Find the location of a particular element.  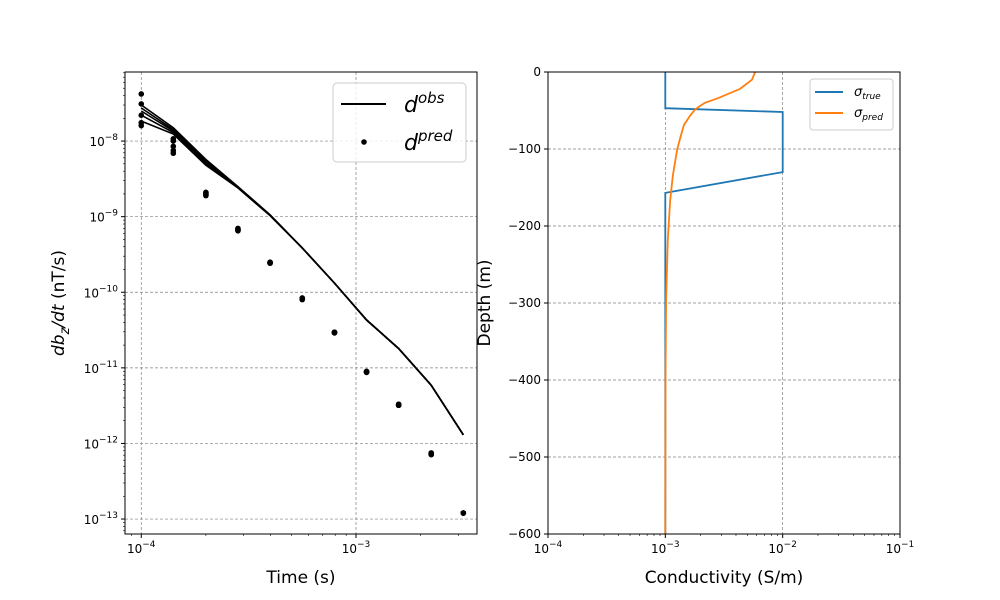

y-tick-label: 0 is located at coordinates (537, 72).